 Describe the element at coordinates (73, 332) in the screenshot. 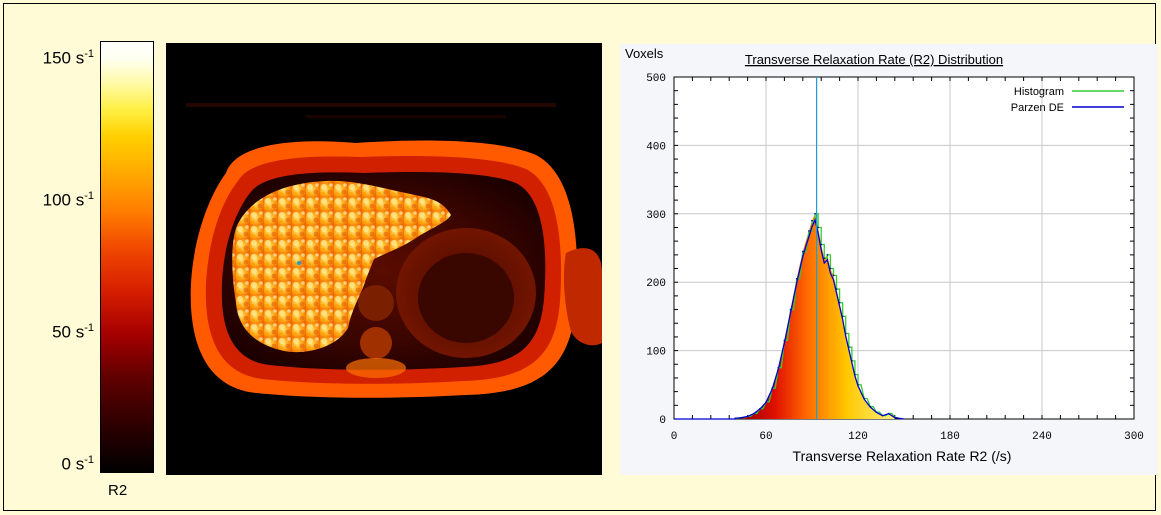

I see `colorbar-tick-label: 50 s-1` at that location.